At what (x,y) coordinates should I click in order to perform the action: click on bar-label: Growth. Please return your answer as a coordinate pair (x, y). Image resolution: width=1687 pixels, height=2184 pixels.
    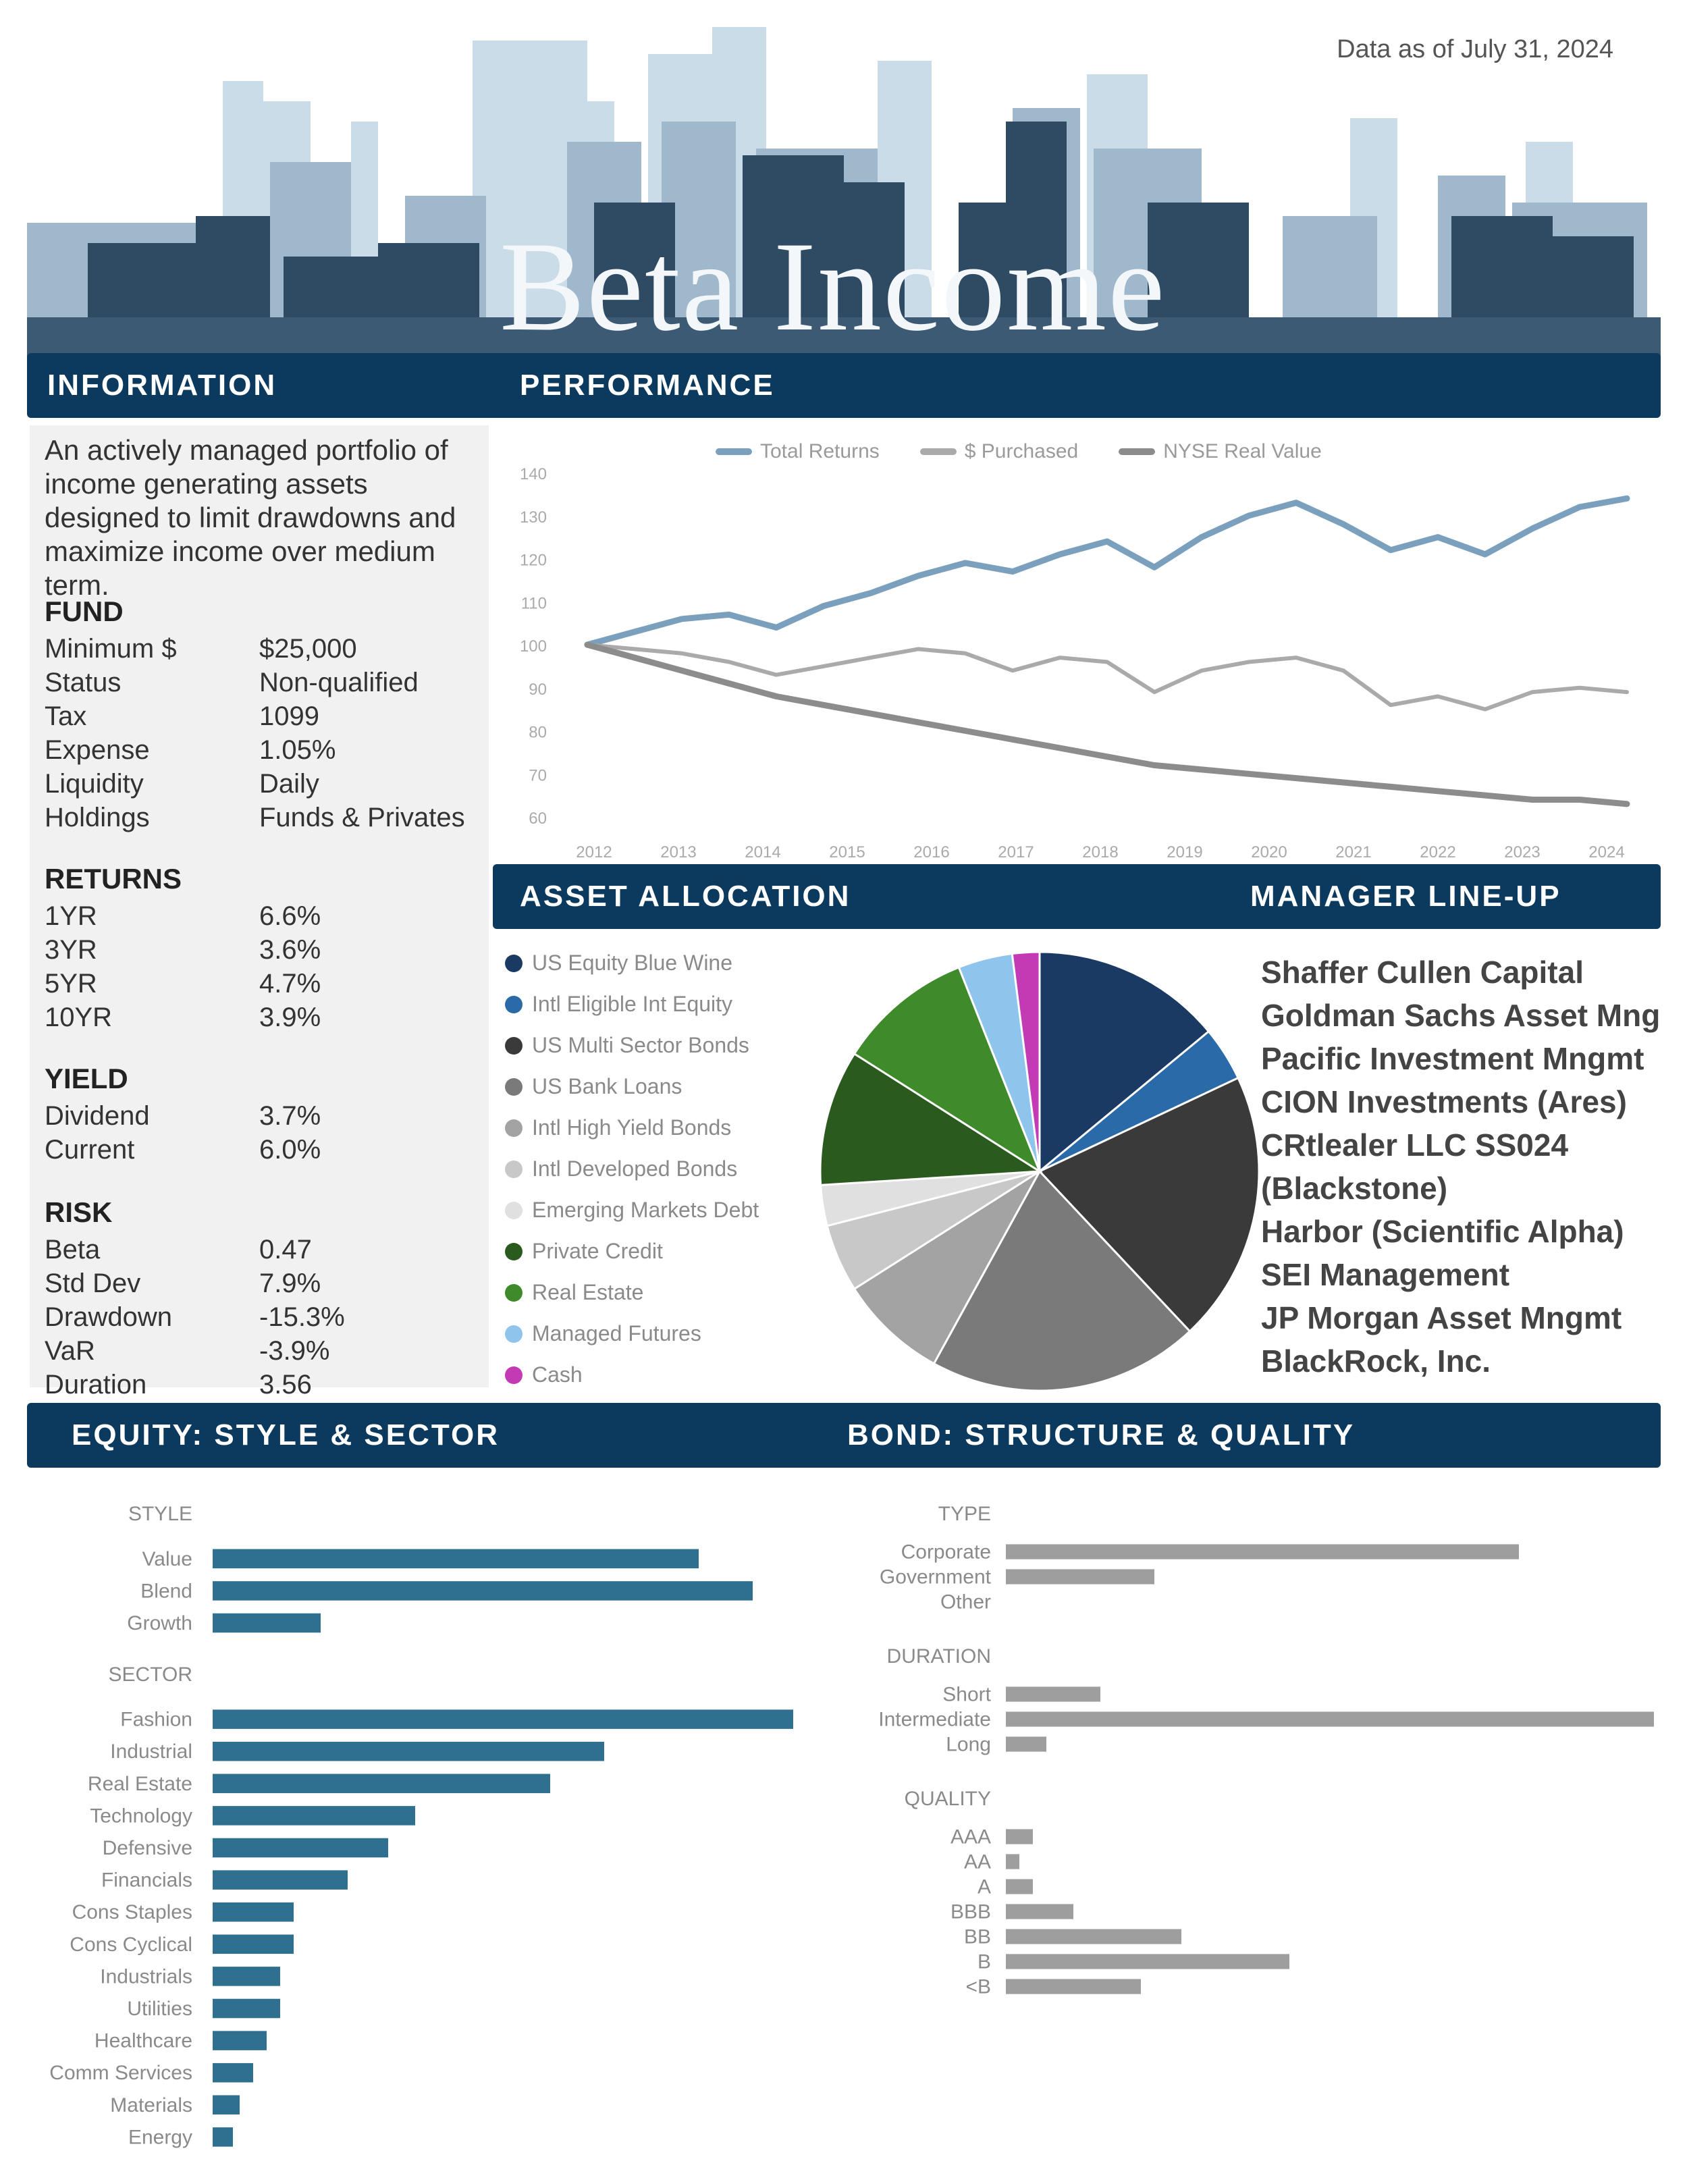
    Looking at the image, I should click on (159, 1623).